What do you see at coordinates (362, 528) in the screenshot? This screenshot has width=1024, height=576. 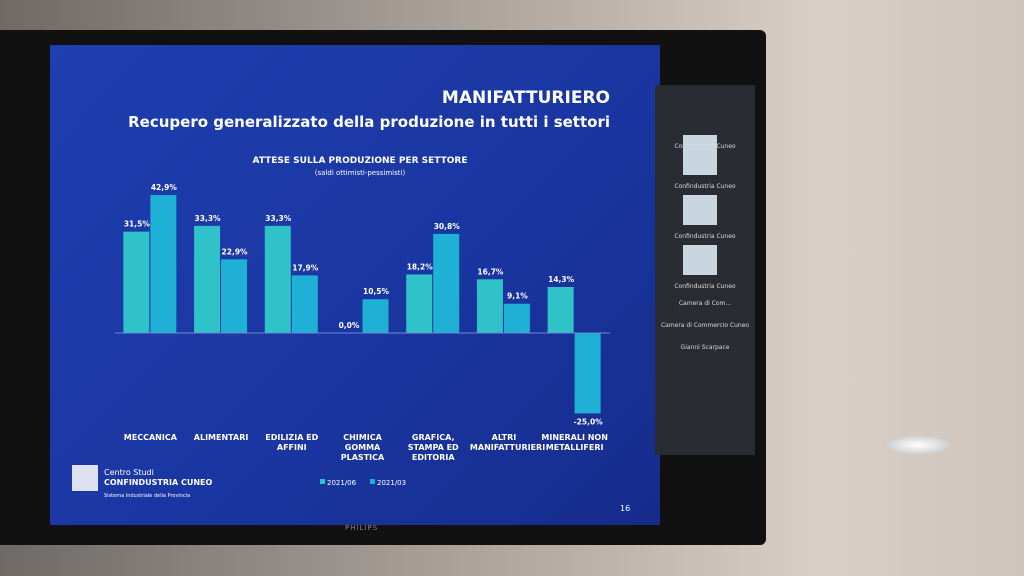 I see `tv-brand: PHILIPS` at bounding box center [362, 528].